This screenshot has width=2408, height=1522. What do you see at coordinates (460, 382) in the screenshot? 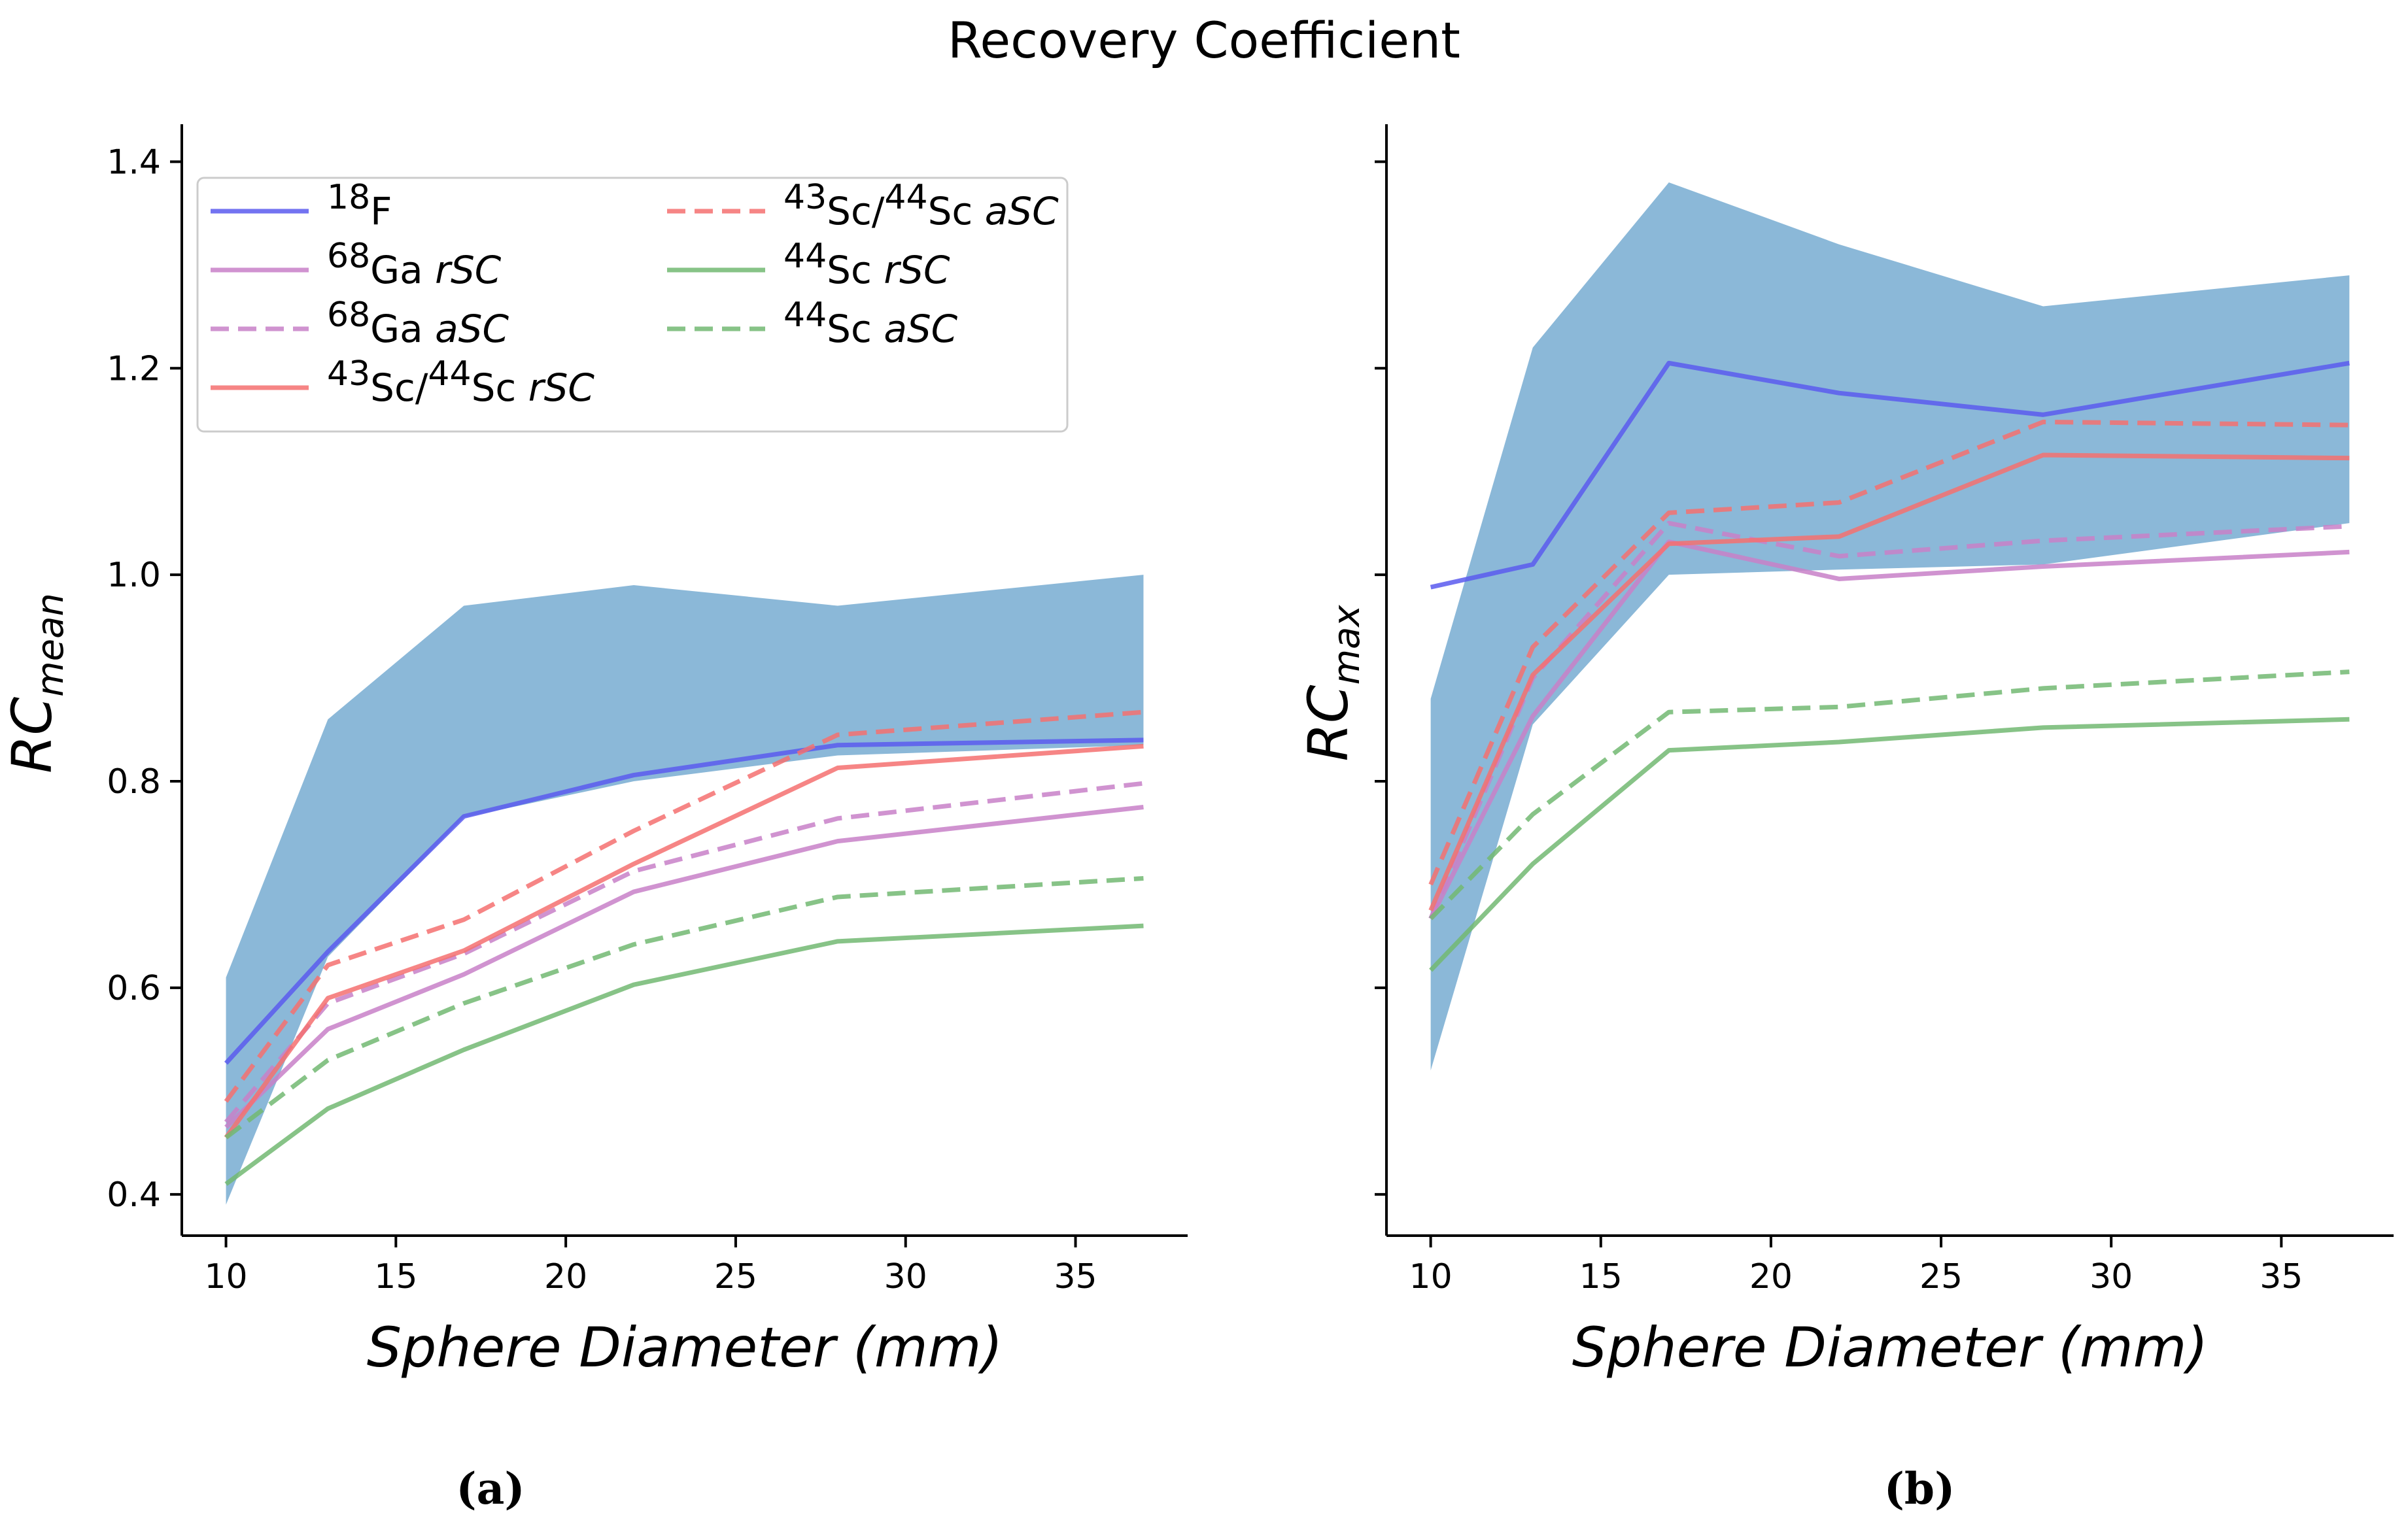
I see `legend-label-43sc-44sc-rsc: 43Sc/44Sc rSC` at bounding box center [460, 382].